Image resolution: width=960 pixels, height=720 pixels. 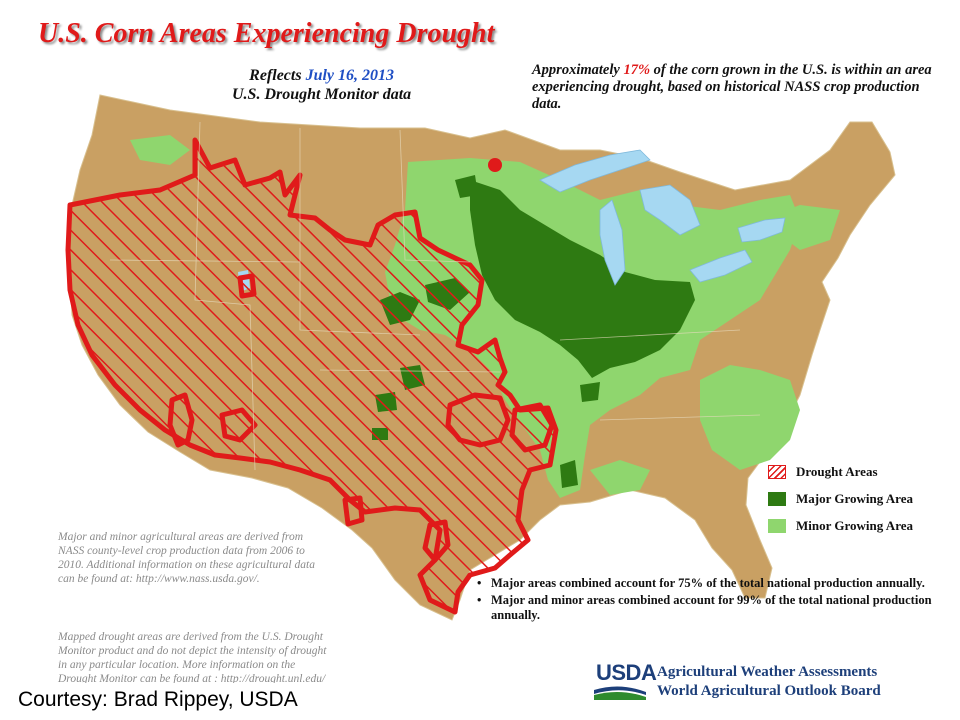 I want to click on legend-item-major: Major Growing Area, so click(x=840, y=498).